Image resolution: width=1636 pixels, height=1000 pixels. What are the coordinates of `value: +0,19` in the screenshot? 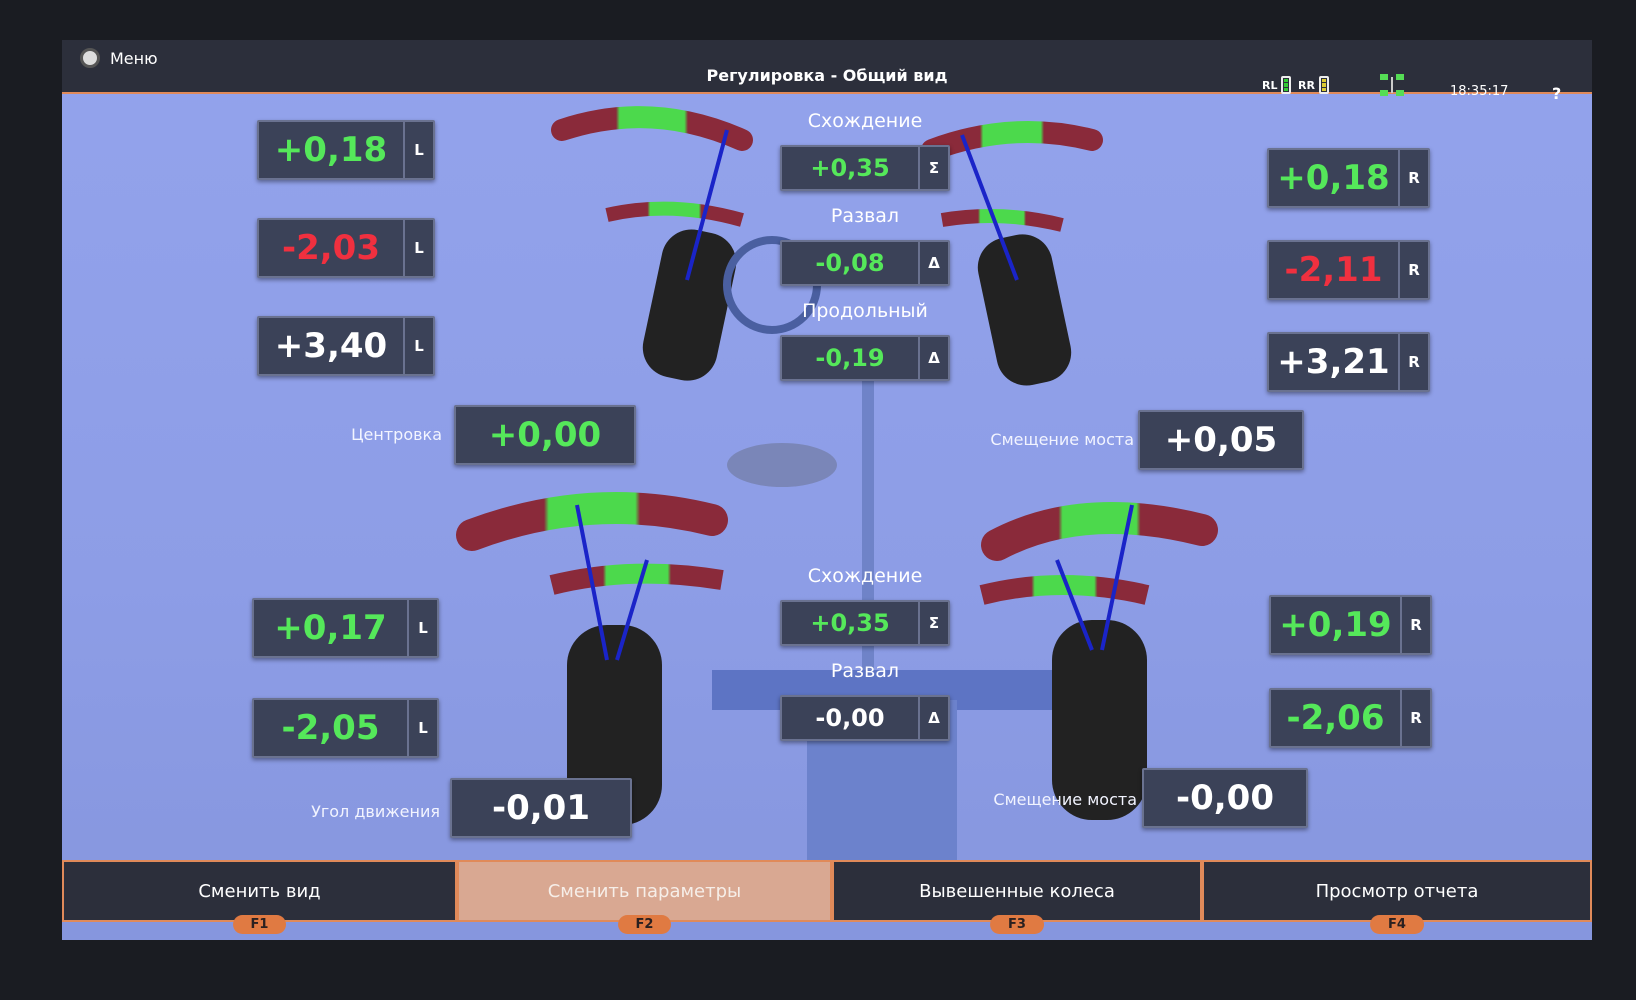 It's located at (1335, 625).